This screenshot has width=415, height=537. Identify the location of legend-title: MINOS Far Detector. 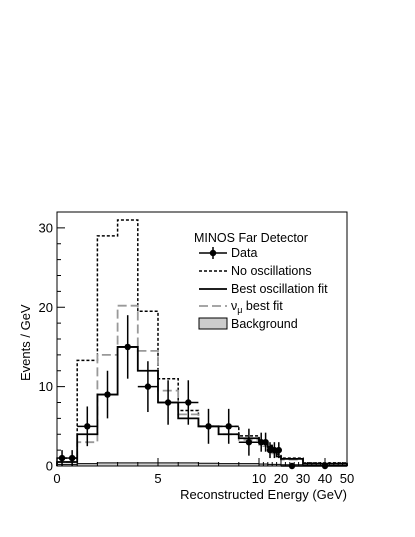
(251, 238).